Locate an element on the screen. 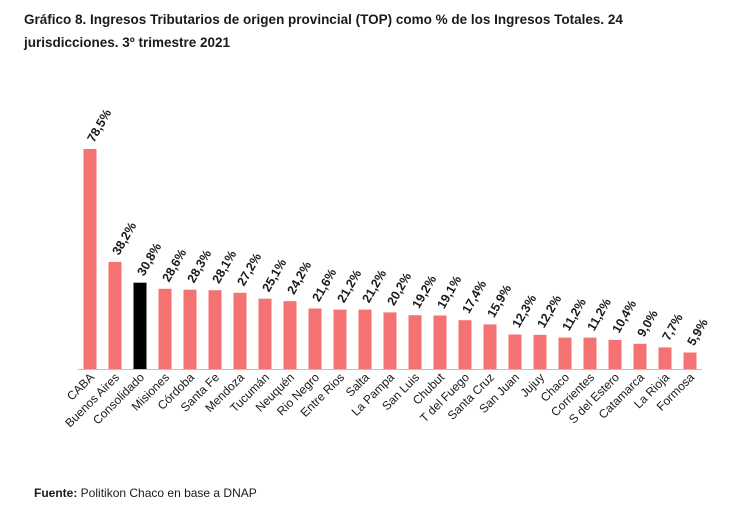  data-label-1: 38,2% is located at coordinates (124, 239).